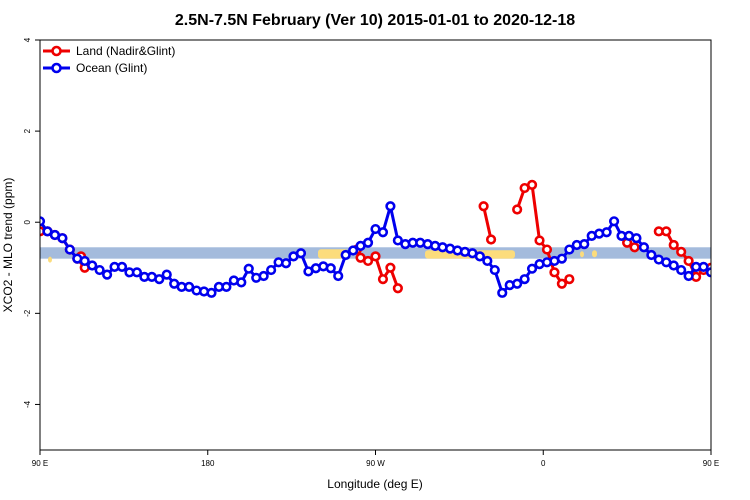  Describe the element at coordinates (375, 459) in the screenshot. I see `x-axis: 90 E 180 90 W 0 90 E` at that location.